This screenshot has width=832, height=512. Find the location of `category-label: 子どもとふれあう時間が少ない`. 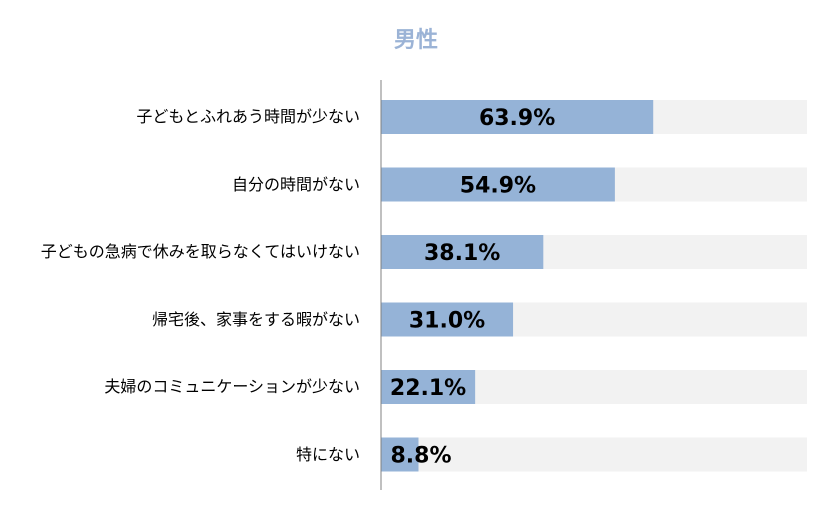

category-label: 子どもとふれあう時間が少ない is located at coordinates (248, 116).